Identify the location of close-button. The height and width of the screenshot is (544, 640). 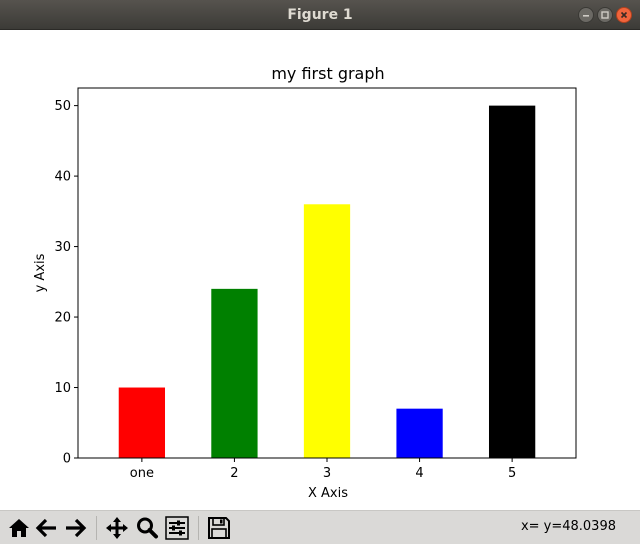
(624, 15).